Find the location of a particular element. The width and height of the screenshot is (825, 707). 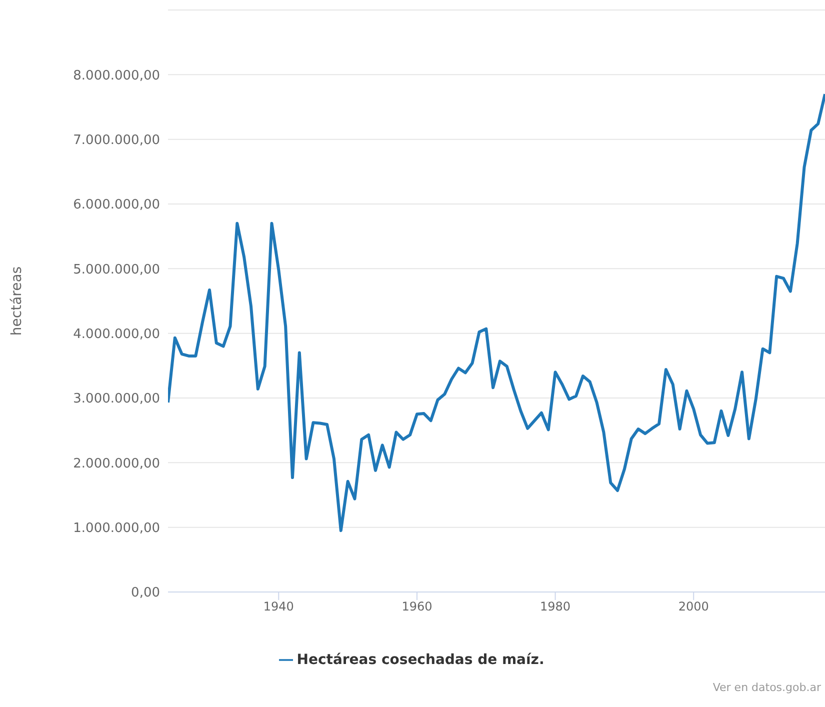

x-tick-label: 2000 is located at coordinates (693, 607).